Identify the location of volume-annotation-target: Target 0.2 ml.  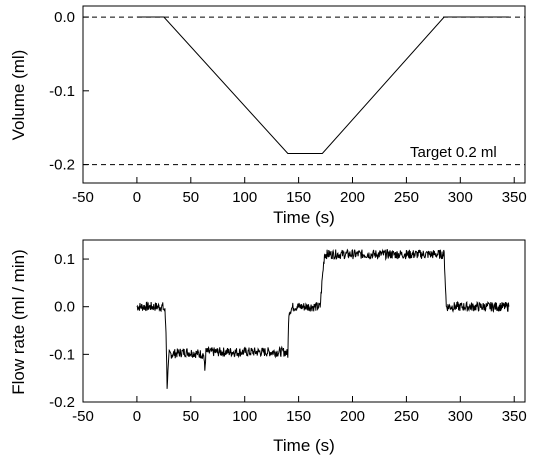
(453, 152).